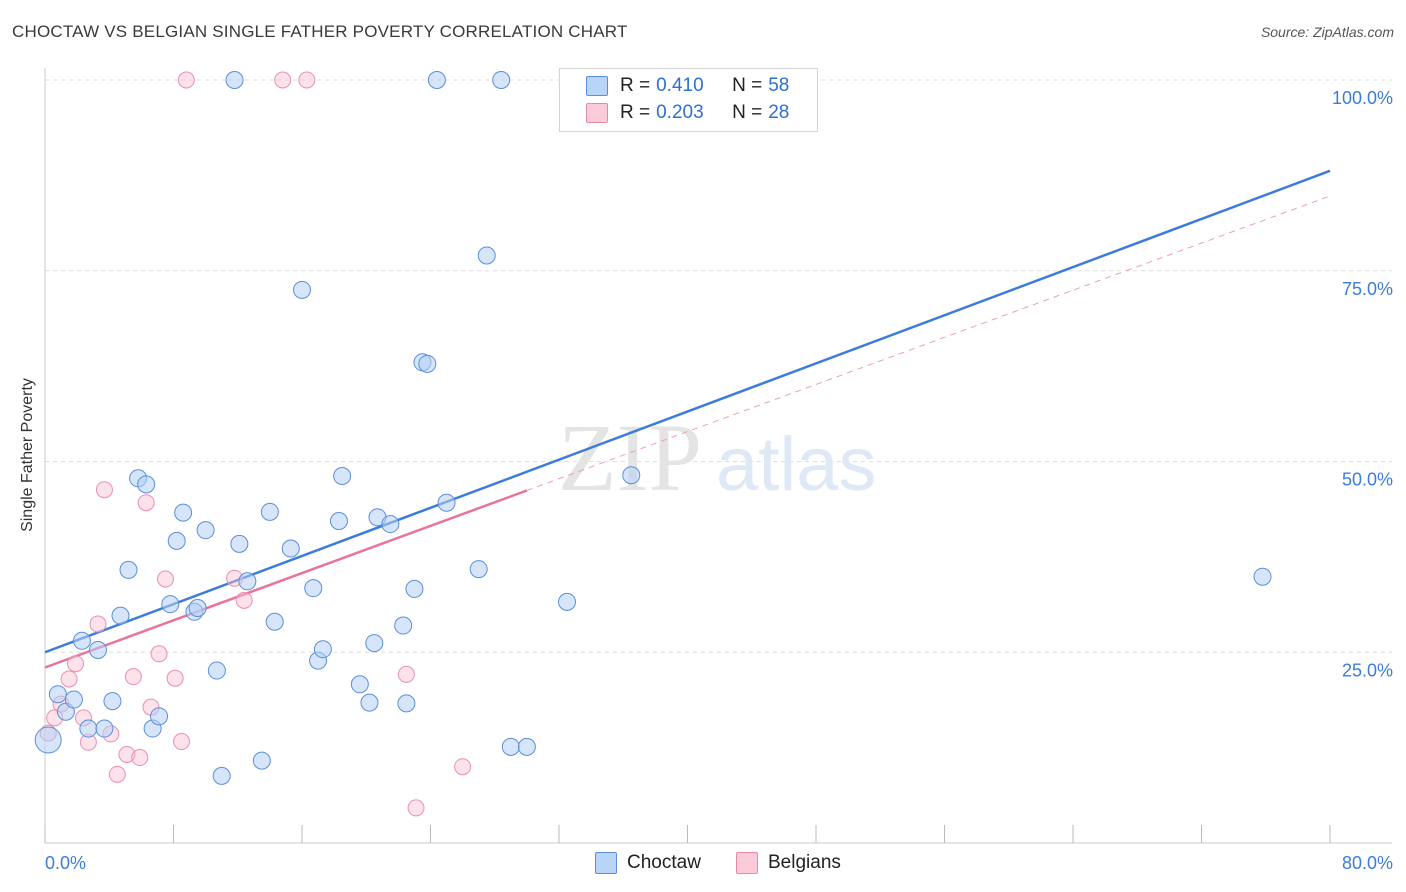 The width and height of the screenshot is (1406, 892). I want to click on watermark-zip: ZIP, so click(630, 457).